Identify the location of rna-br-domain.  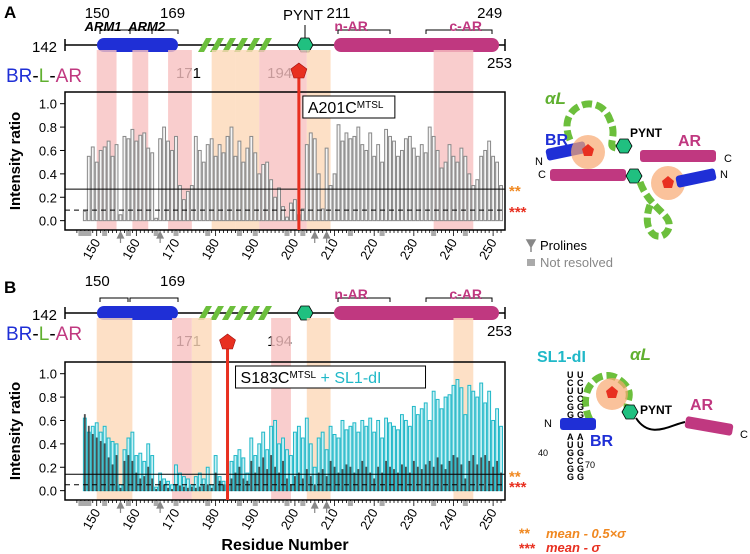
(578, 424).